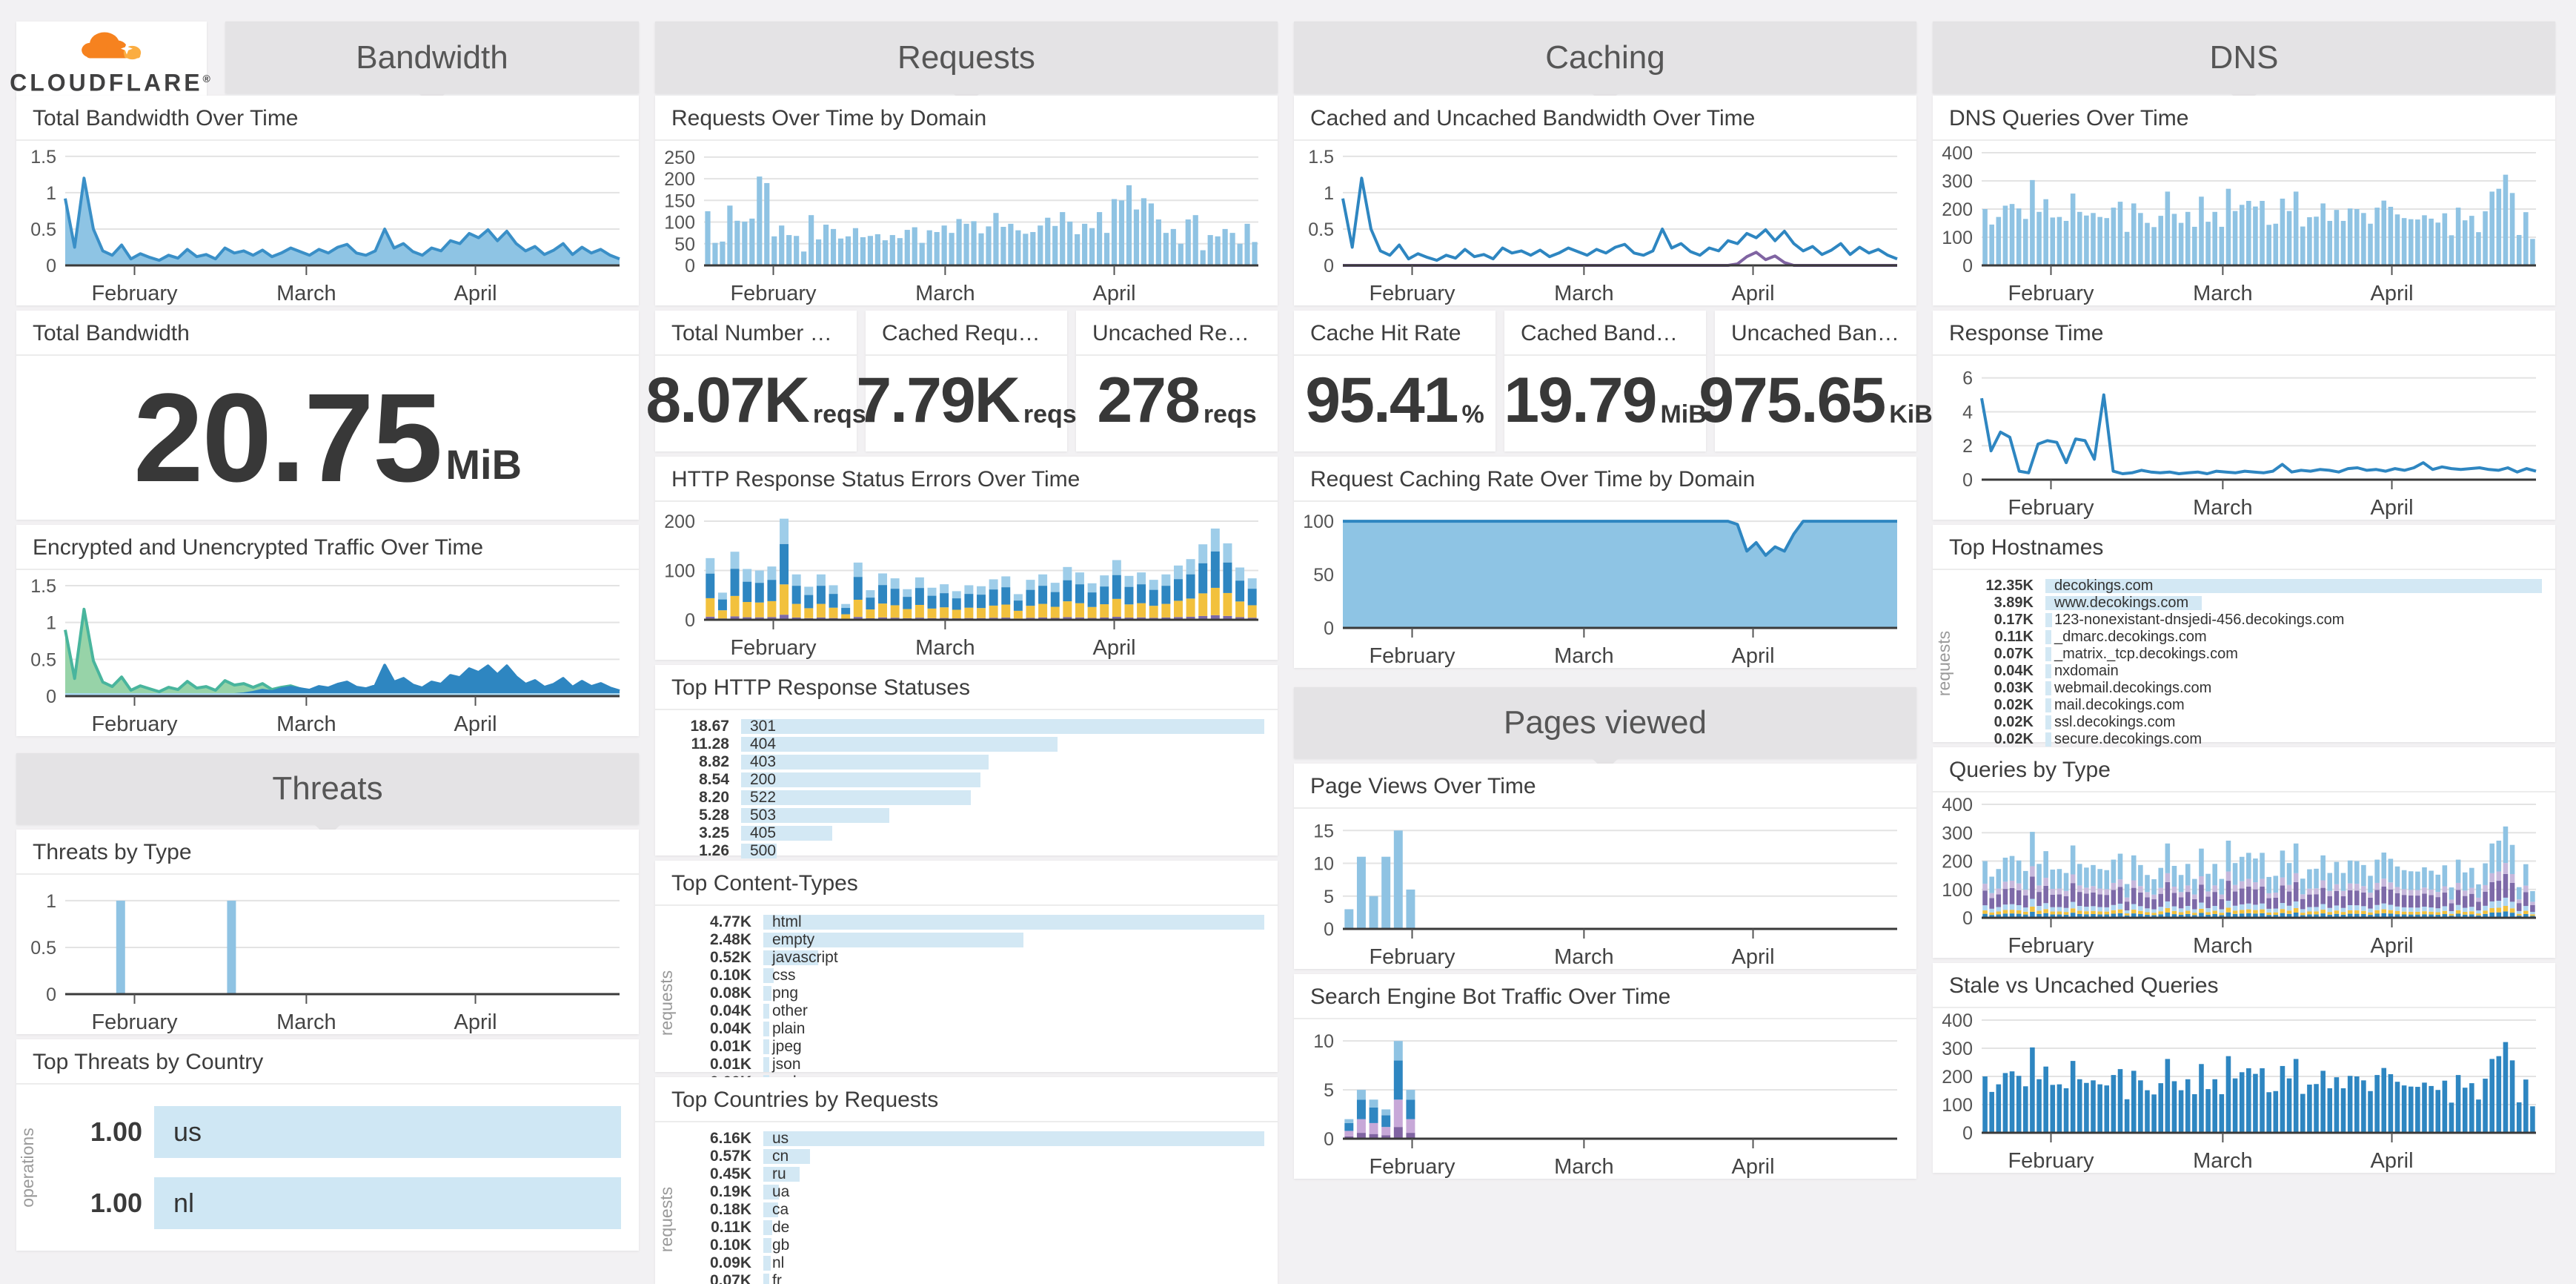  Describe the element at coordinates (781, 1227) in the screenshot. I see `list-item-label: de` at that location.